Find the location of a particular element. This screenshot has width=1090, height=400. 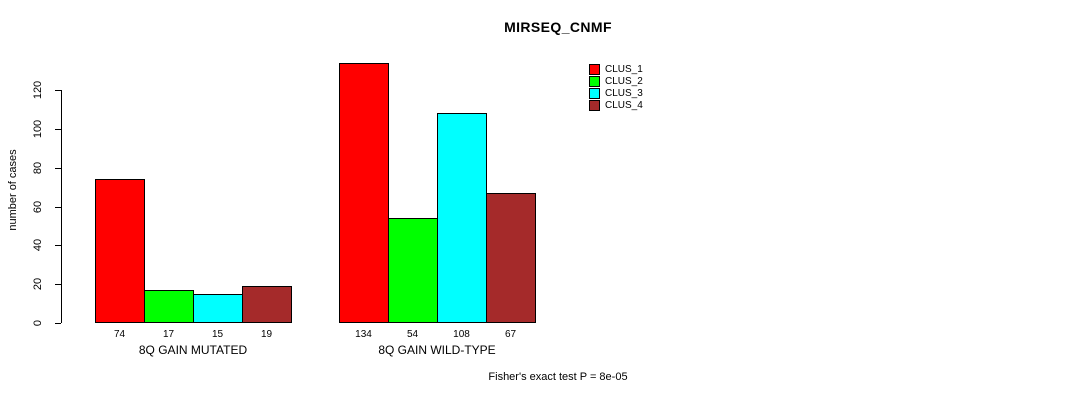

y-axis-line is located at coordinates (61, 206).